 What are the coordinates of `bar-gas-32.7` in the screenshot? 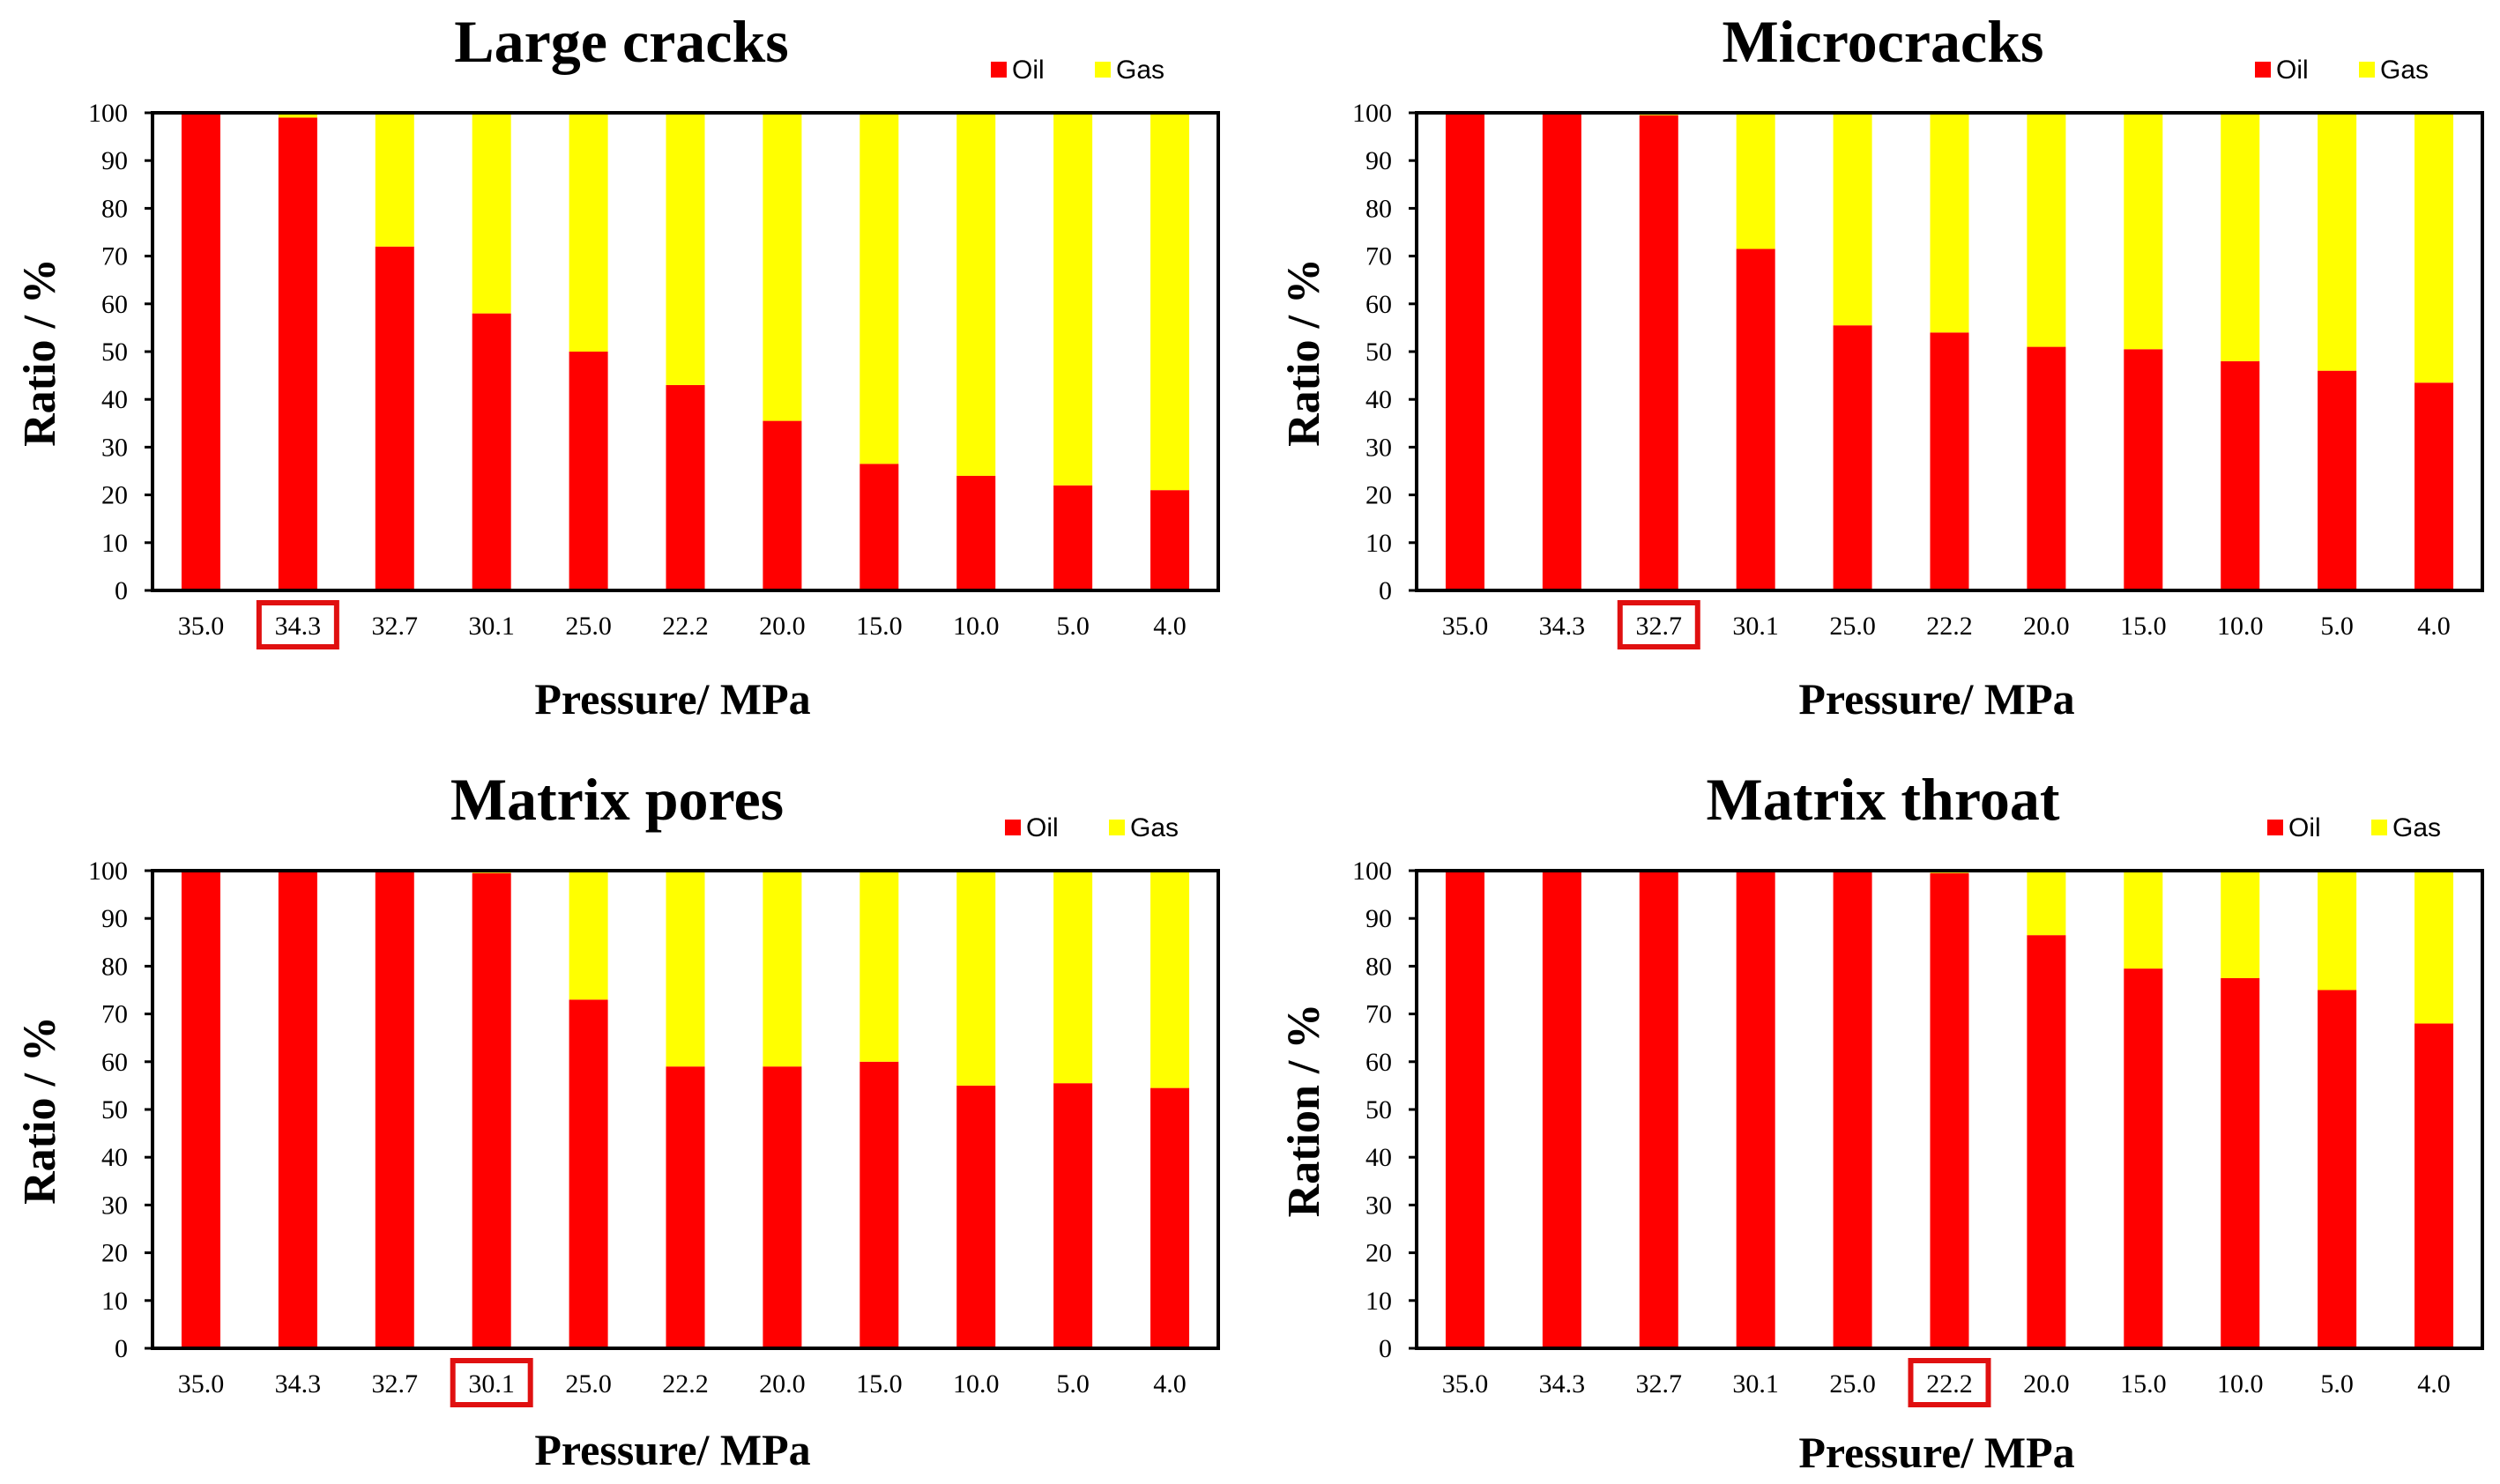 It's located at (394, 180).